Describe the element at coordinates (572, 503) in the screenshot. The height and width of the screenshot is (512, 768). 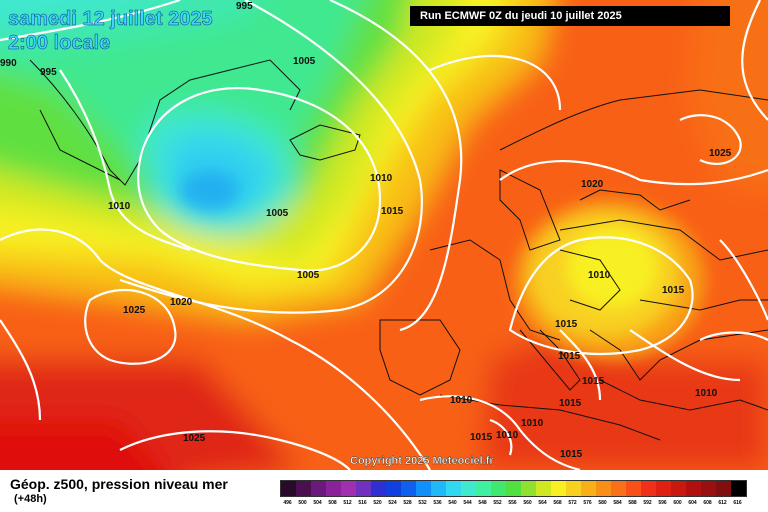
I see `color-scale-label: 572` at that location.